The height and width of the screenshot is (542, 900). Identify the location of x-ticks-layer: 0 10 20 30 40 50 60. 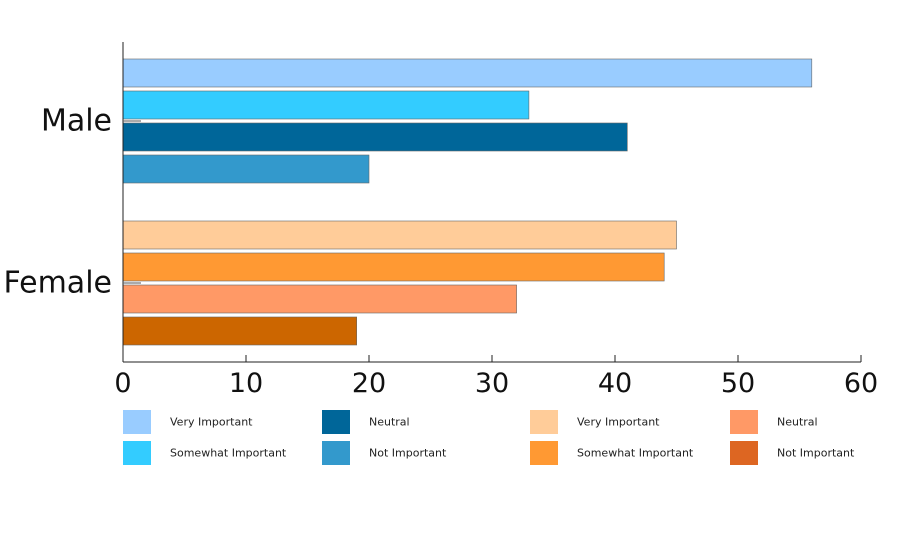
(496, 377).